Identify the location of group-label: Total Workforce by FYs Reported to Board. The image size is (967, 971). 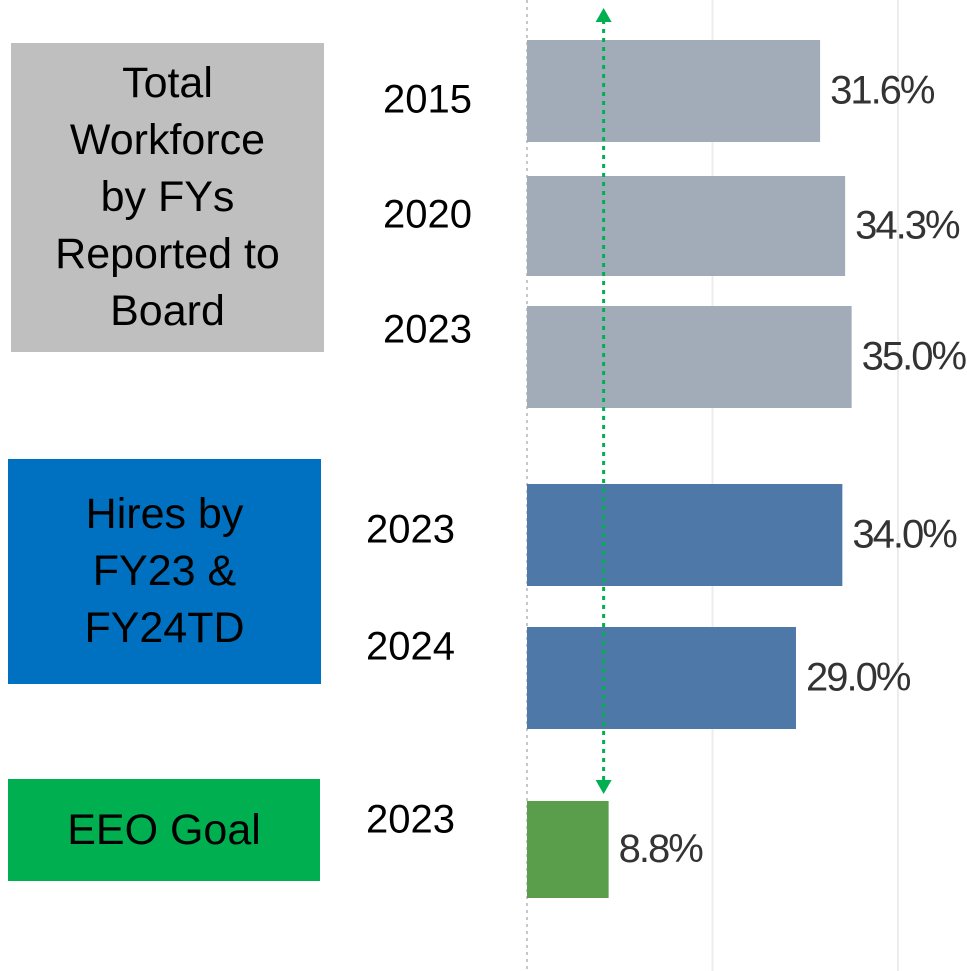
(167, 197).